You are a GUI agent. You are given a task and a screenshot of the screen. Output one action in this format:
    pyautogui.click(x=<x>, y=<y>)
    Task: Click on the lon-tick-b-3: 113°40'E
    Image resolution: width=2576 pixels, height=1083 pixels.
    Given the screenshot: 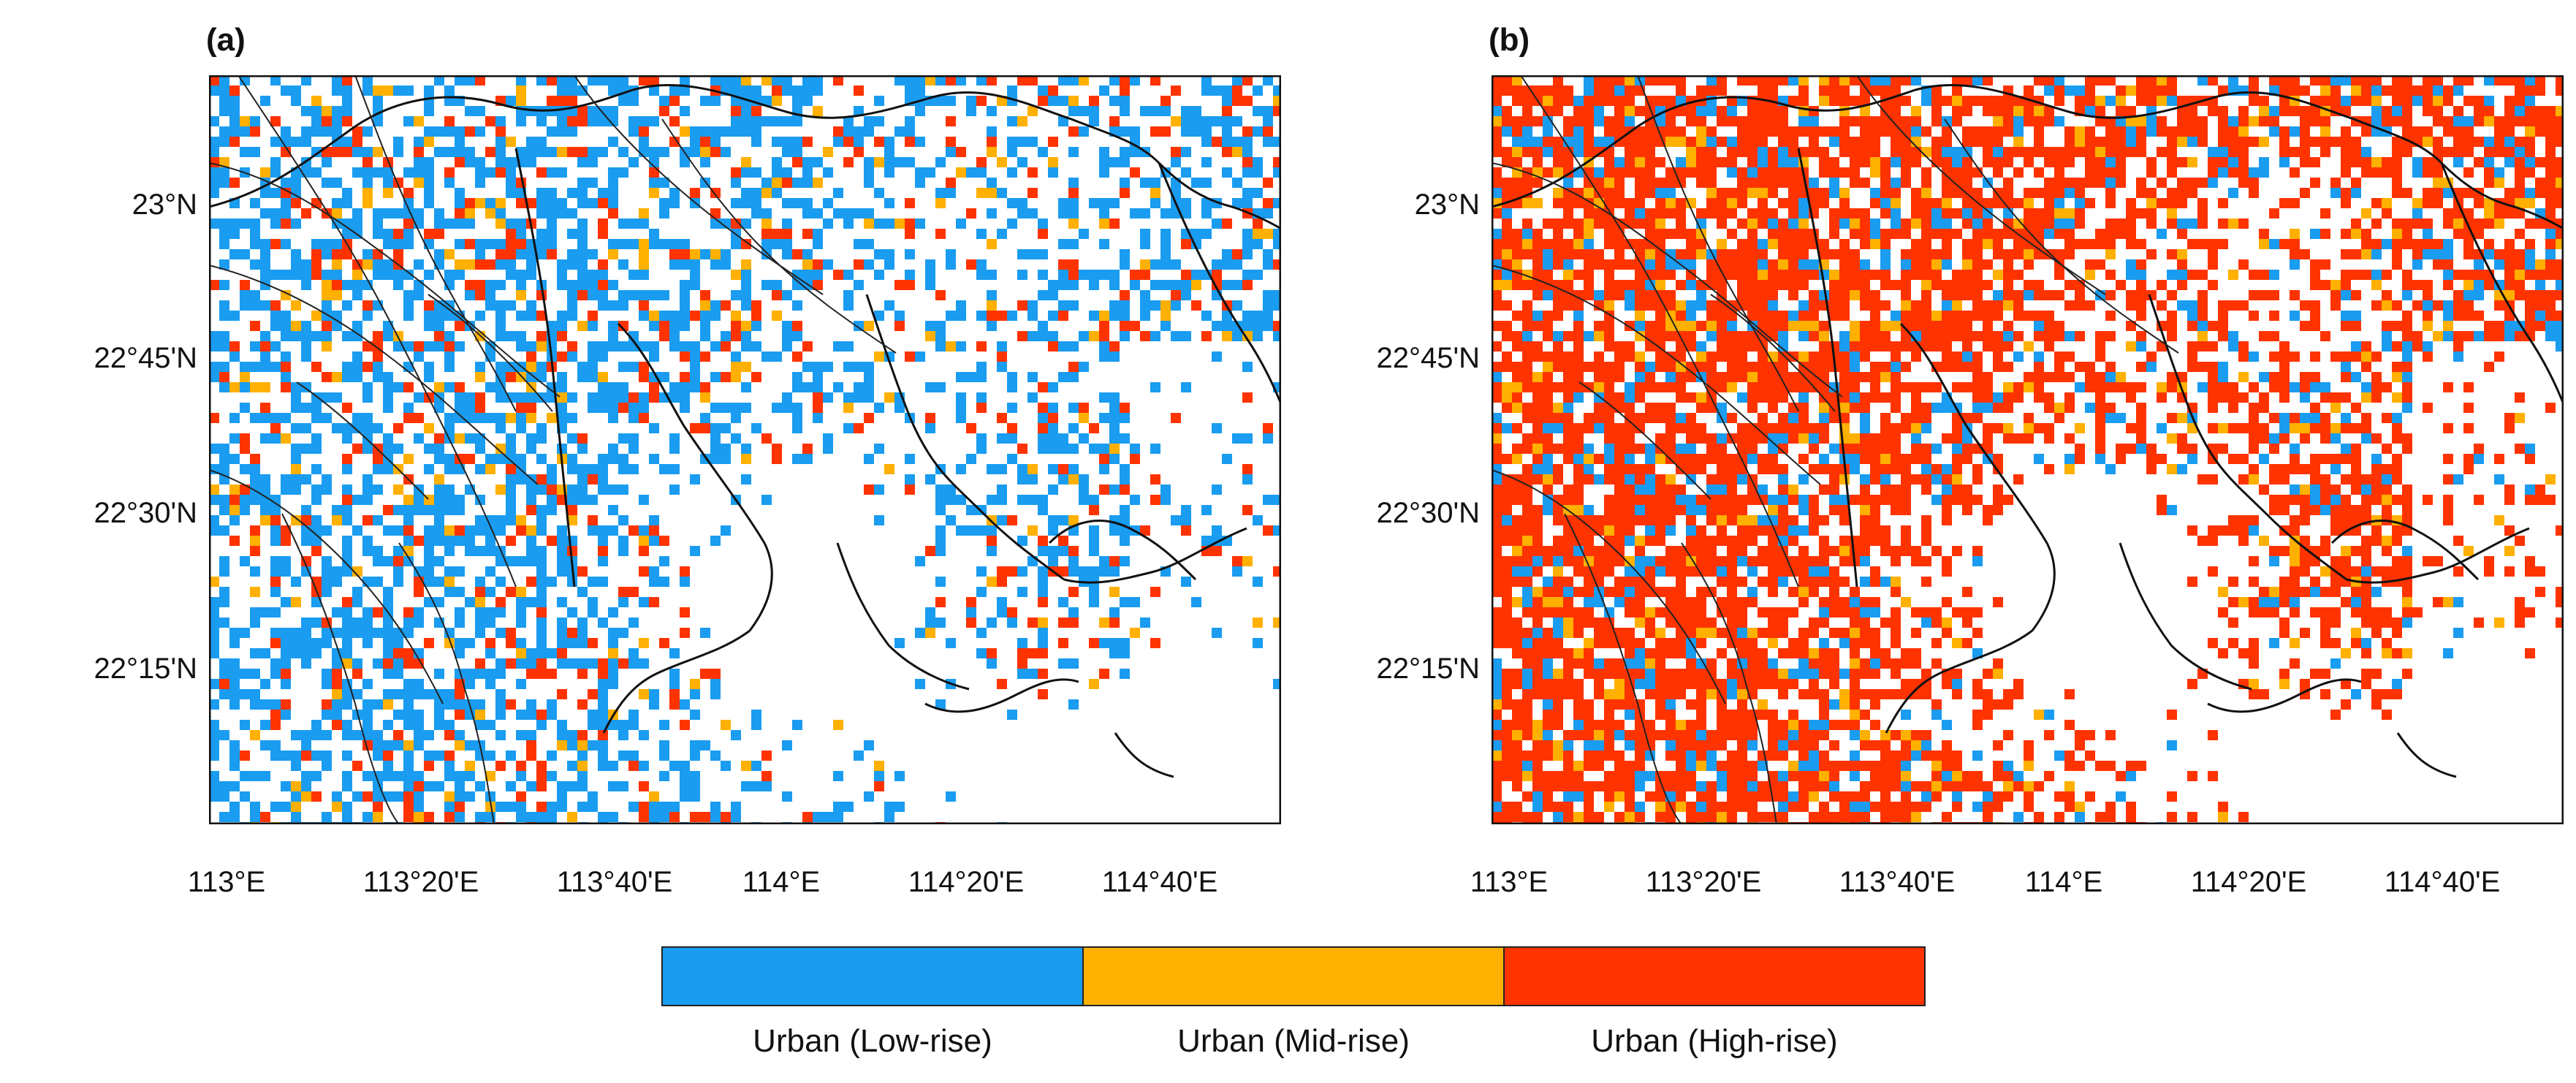 What is the action you would take?
    pyautogui.click(x=1897, y=882)
    